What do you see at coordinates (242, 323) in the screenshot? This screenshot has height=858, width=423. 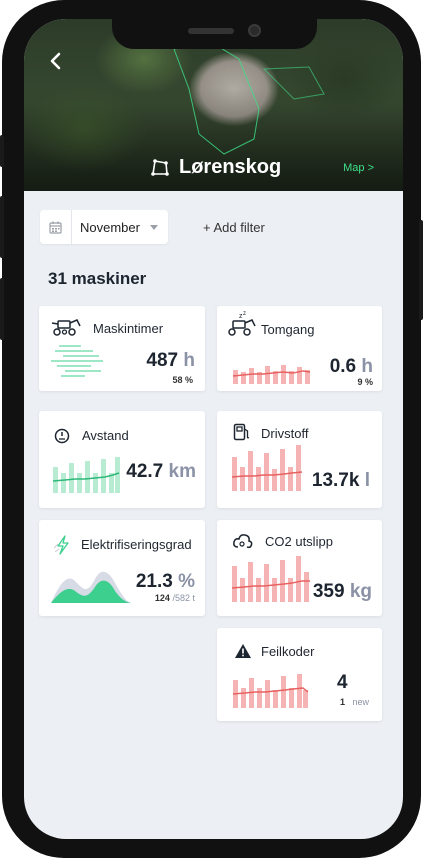 I see `idle-excavator-icon: z z` at bounding box center [242, 323].